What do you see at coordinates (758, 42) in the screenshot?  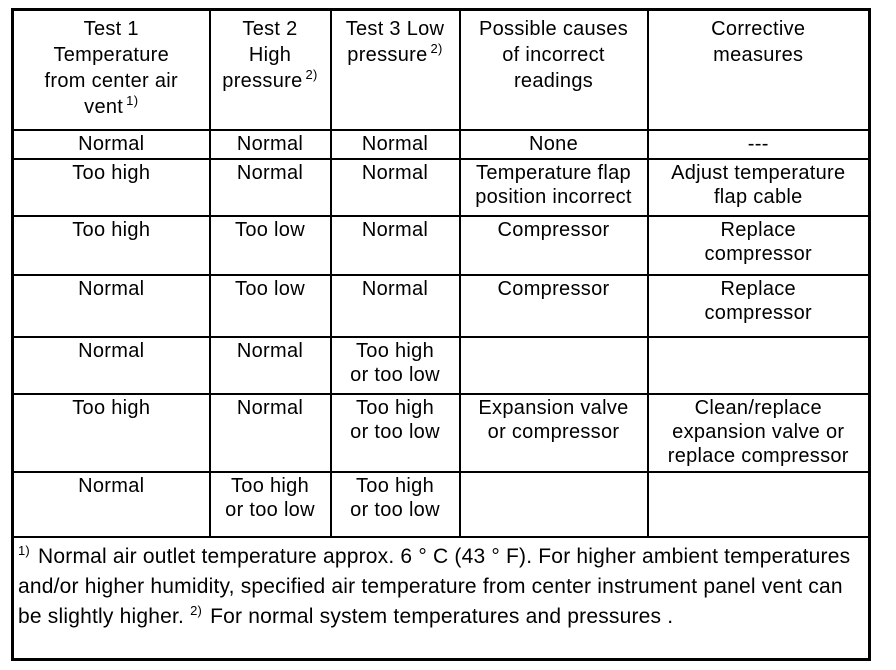 I see `header-label: Corrective measures` at bounding box center [758, 42].